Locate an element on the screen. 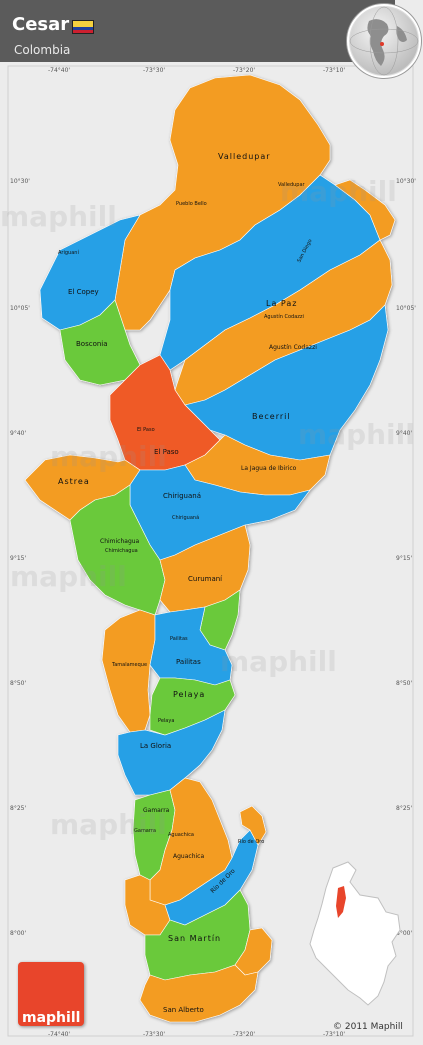 The width and height of the screenshot is (423, 1045). region-tamalameque is located at coordinates (128, 671).